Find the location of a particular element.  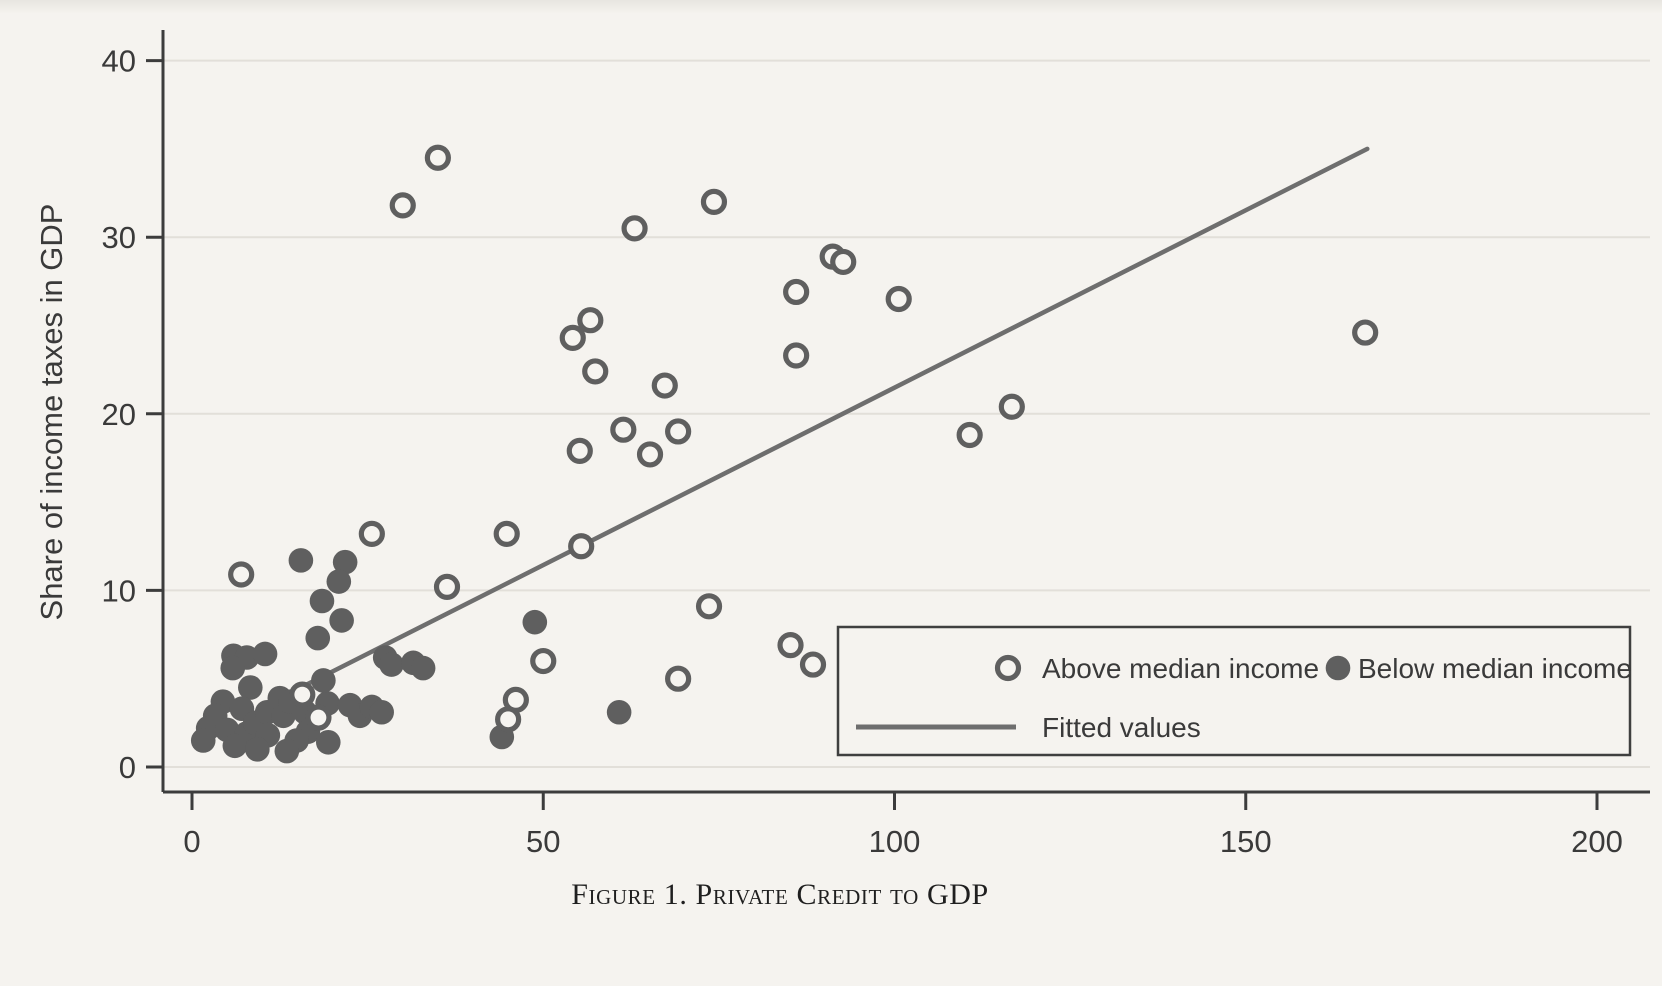

y-axis-ticks: 0 10 20 30 40 is located at coordinates (132, 414).